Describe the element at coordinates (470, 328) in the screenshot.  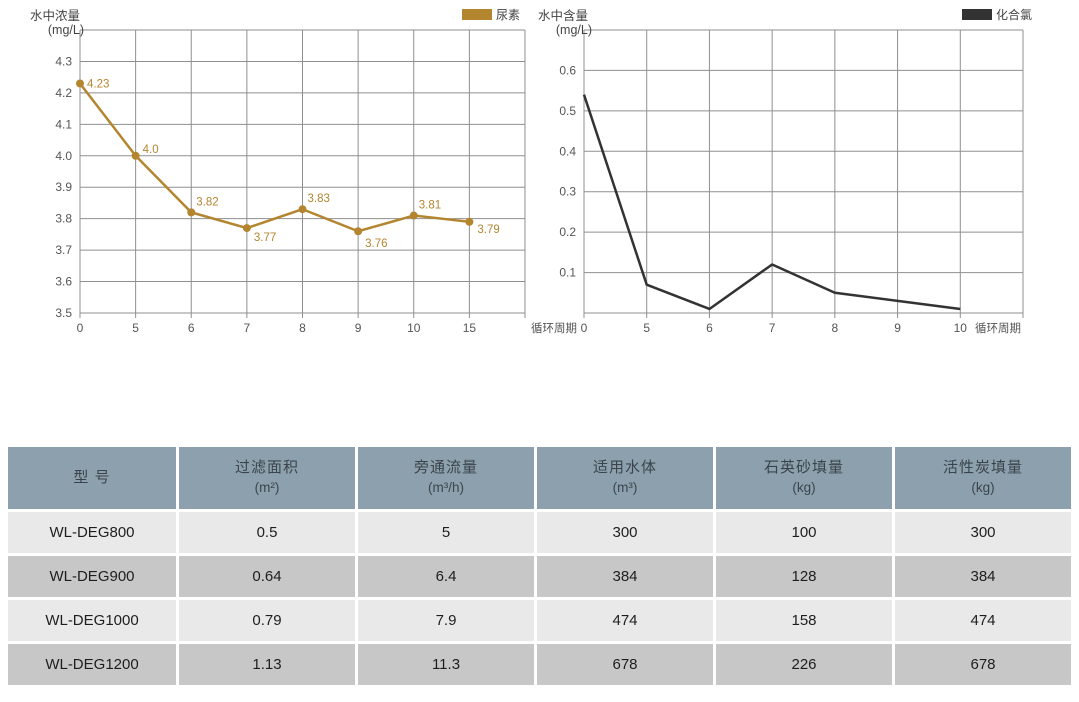
I see `x-tick-label: 15` at that location.